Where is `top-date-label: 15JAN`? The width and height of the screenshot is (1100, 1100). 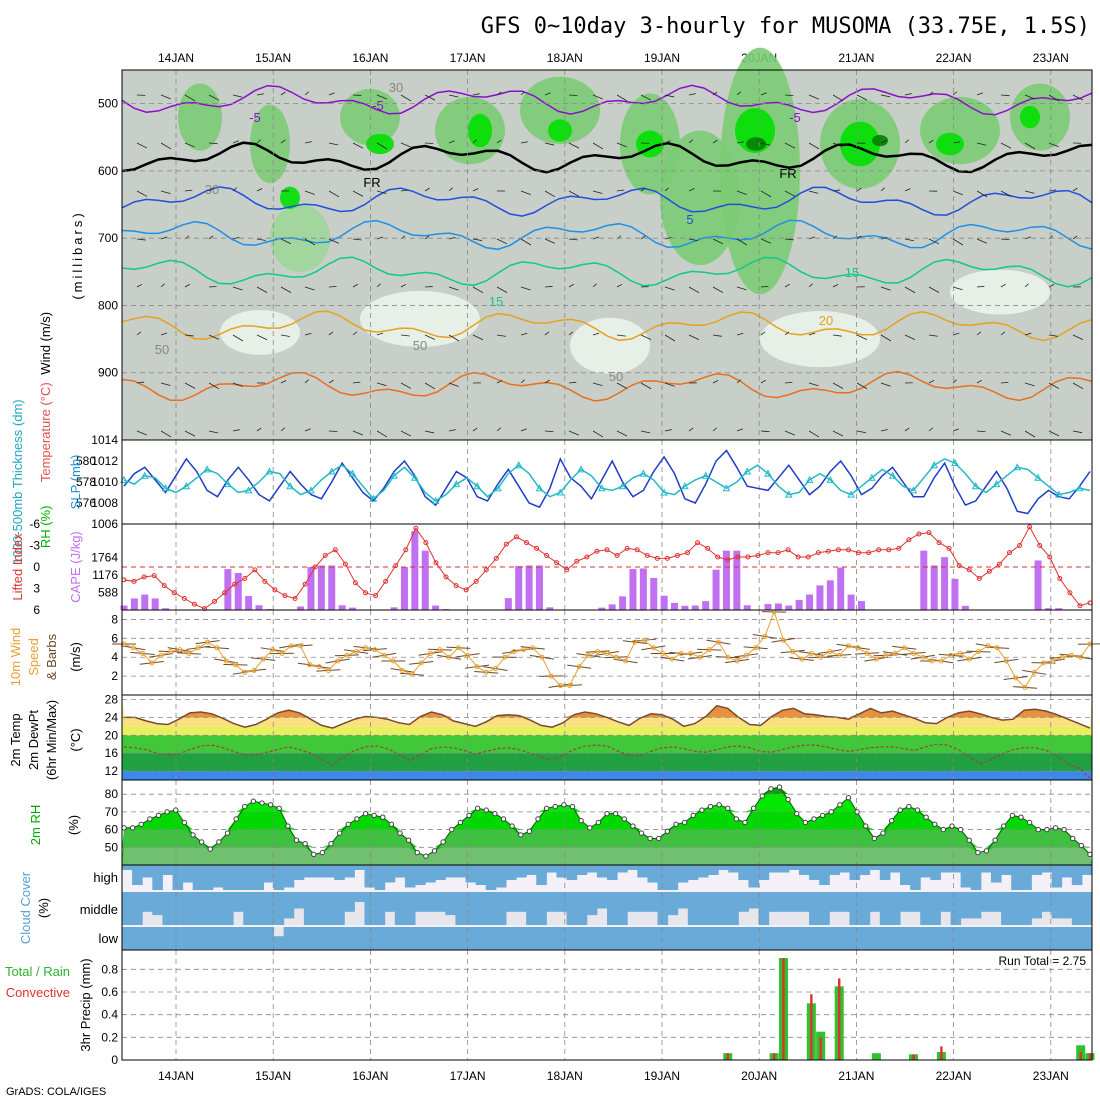
top-date-label: 15JAN is located at coordinates (273, 58).